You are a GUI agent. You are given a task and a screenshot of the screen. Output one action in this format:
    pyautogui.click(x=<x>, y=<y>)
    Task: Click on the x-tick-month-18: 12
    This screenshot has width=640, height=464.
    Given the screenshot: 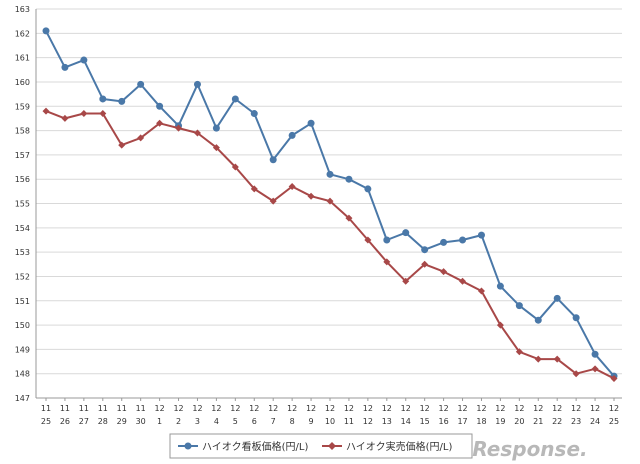 What is the action you would take?
    pyautogui.click(x=387, y=408)
    